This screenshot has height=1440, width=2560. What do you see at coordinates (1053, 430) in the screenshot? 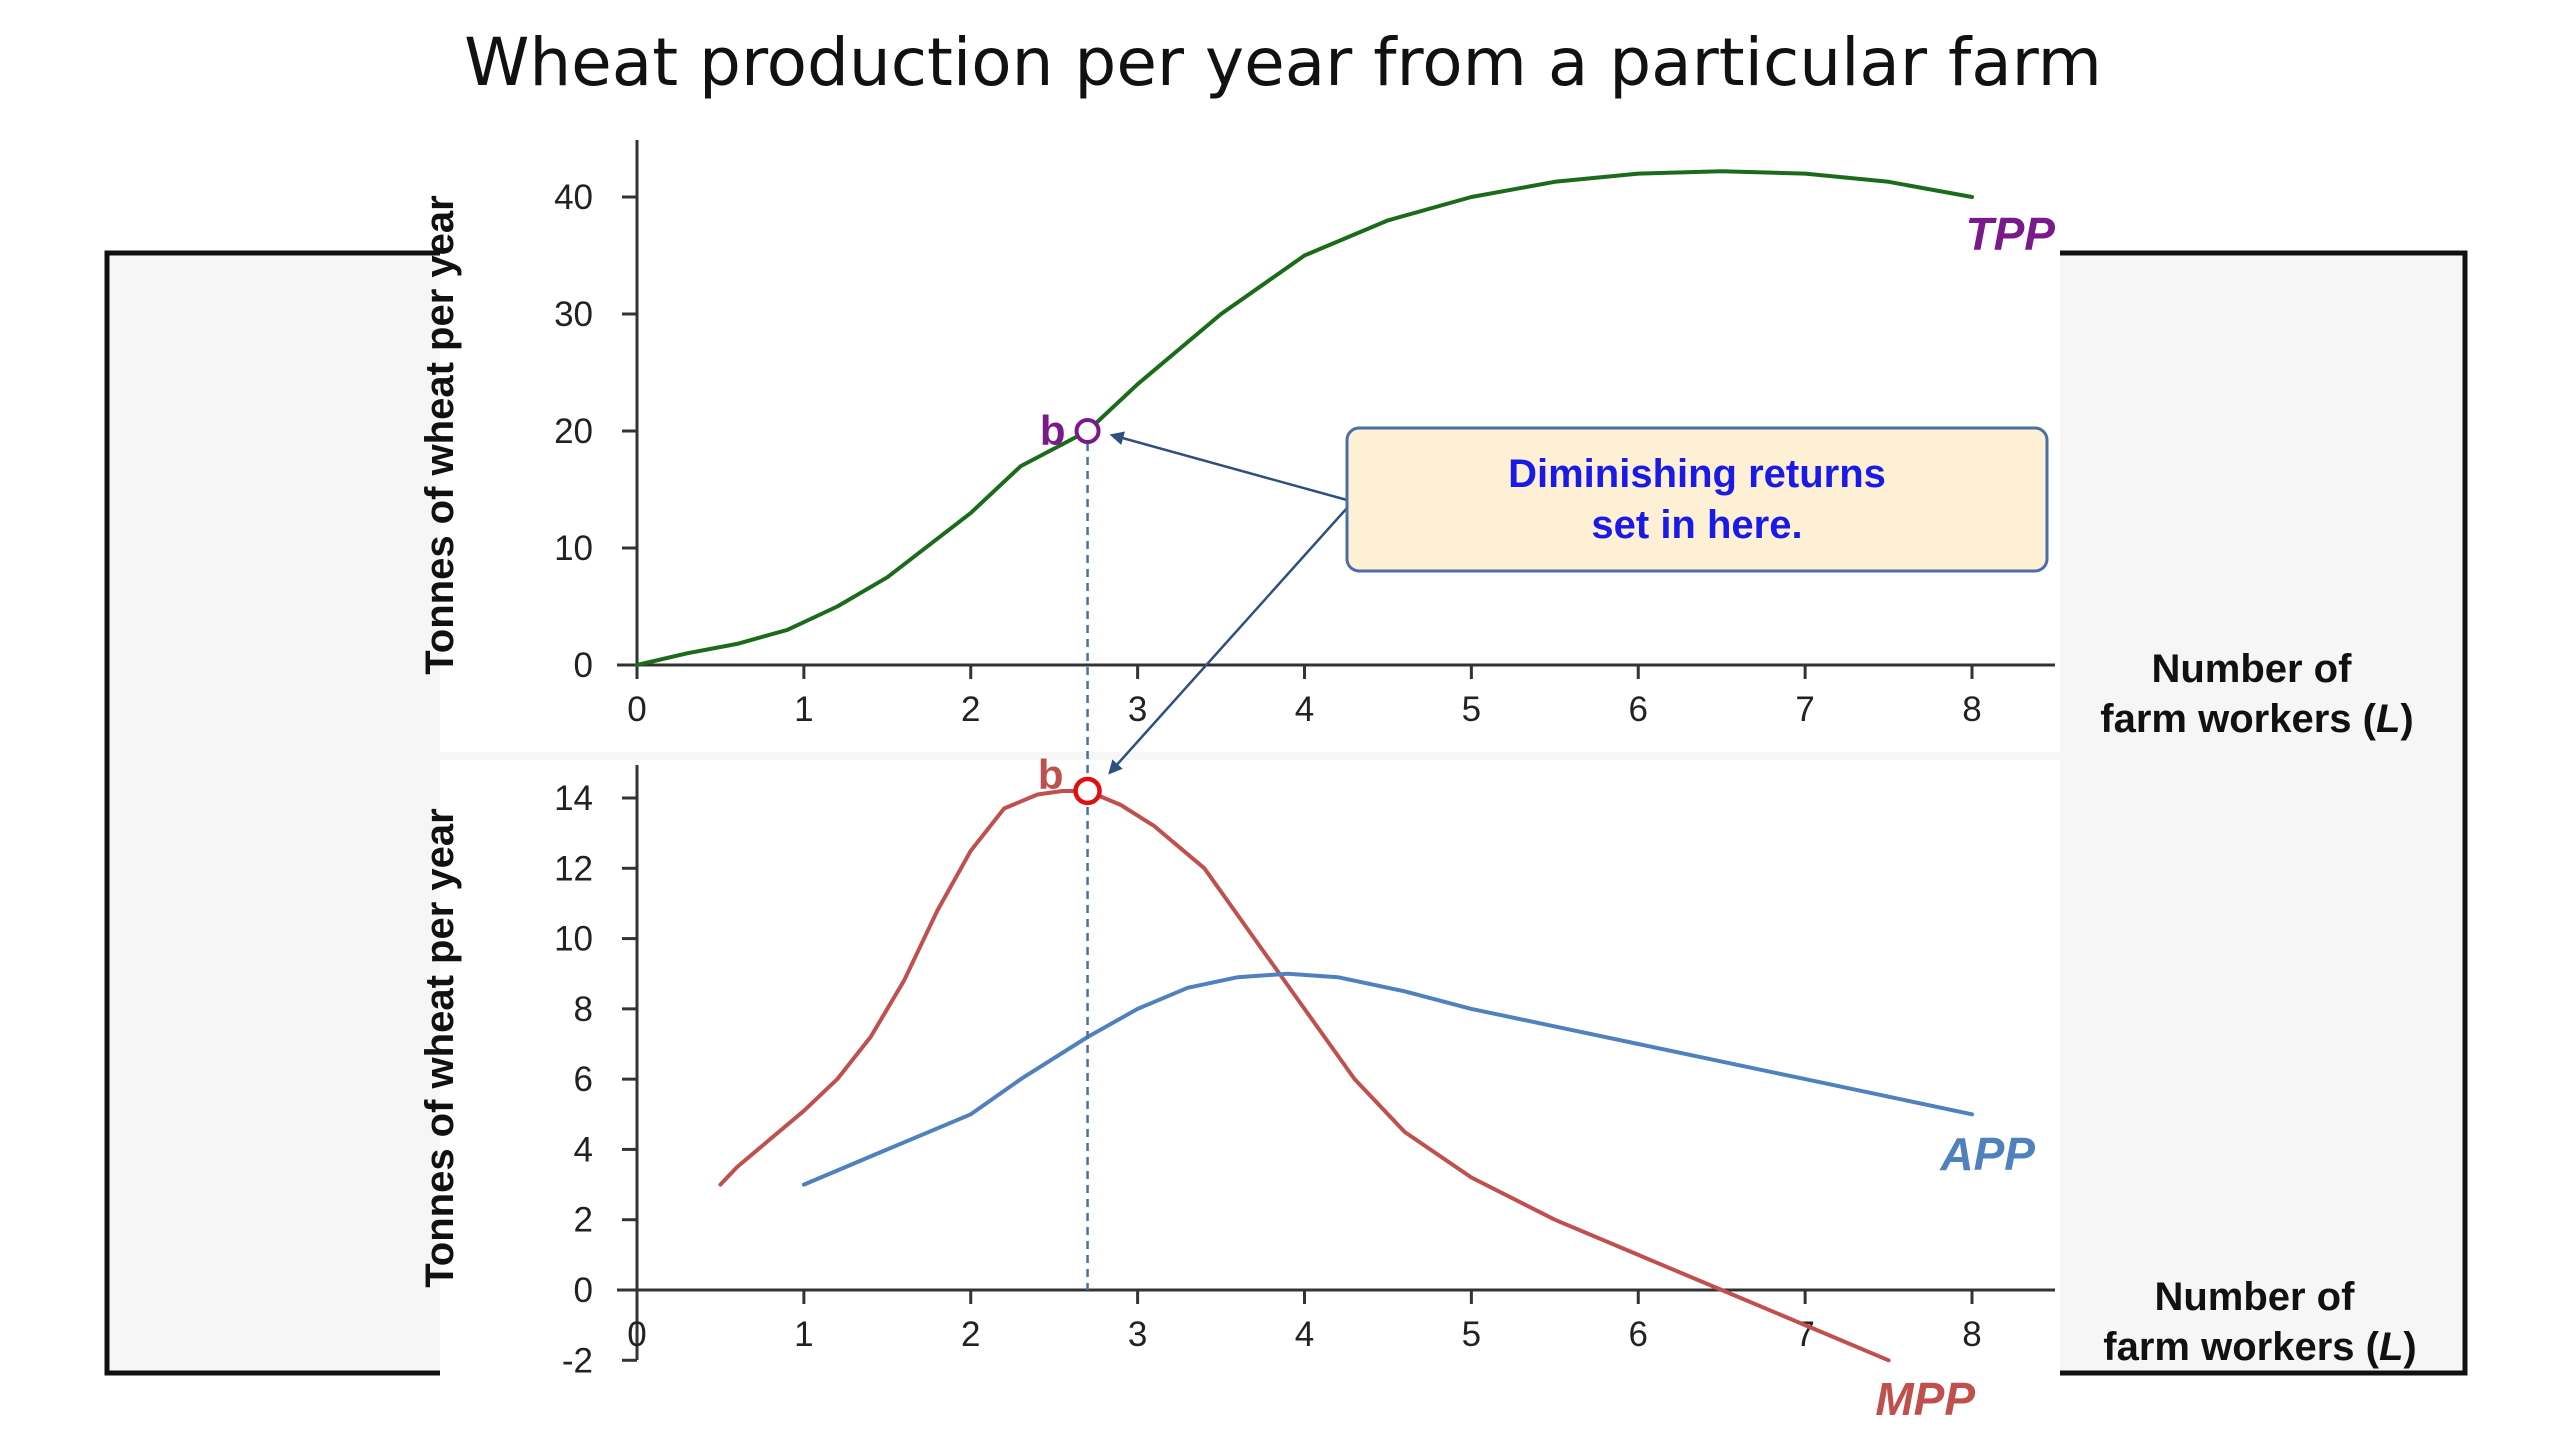
I see `point-b-top-label: b` at bounding box center [1053, 430].